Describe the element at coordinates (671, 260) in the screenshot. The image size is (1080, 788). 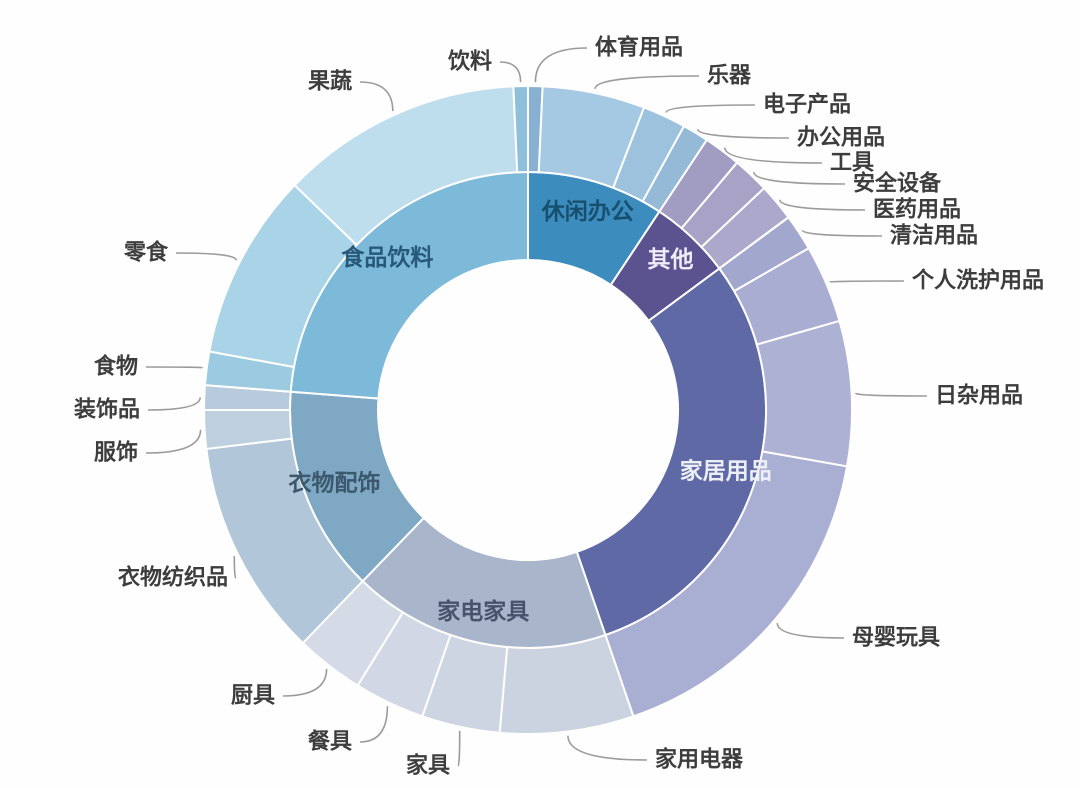
I see `category-label: 其他` at that location.